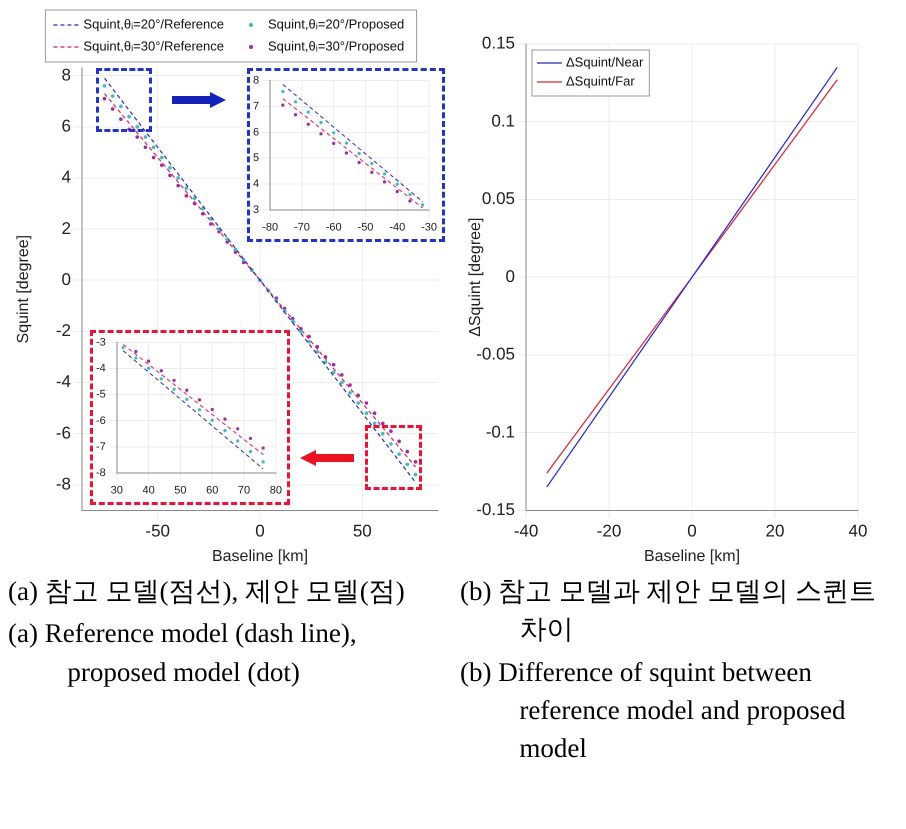 This screenshot has height=829, width=906. I want to click on y-tick-label: -0.05, so click(495, 354).